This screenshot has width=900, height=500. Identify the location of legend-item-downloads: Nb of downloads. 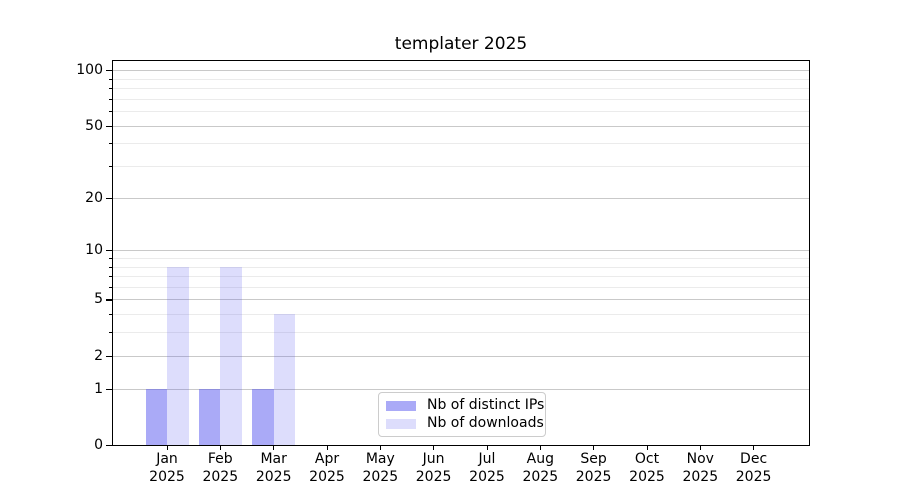
(465, 423).